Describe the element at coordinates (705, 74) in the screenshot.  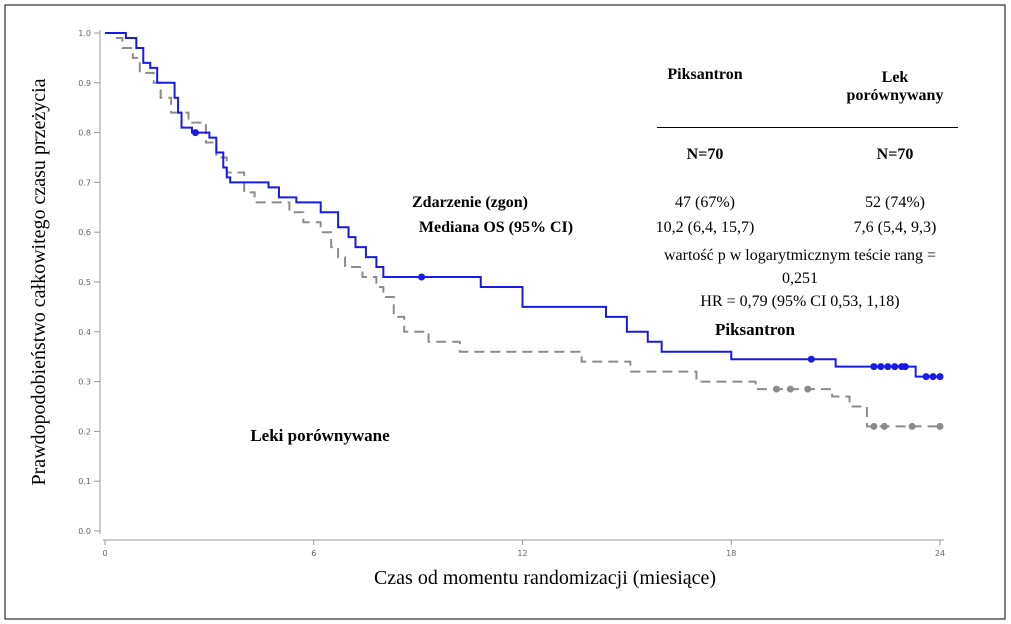
I see `table-header: Piksantron` at that location.